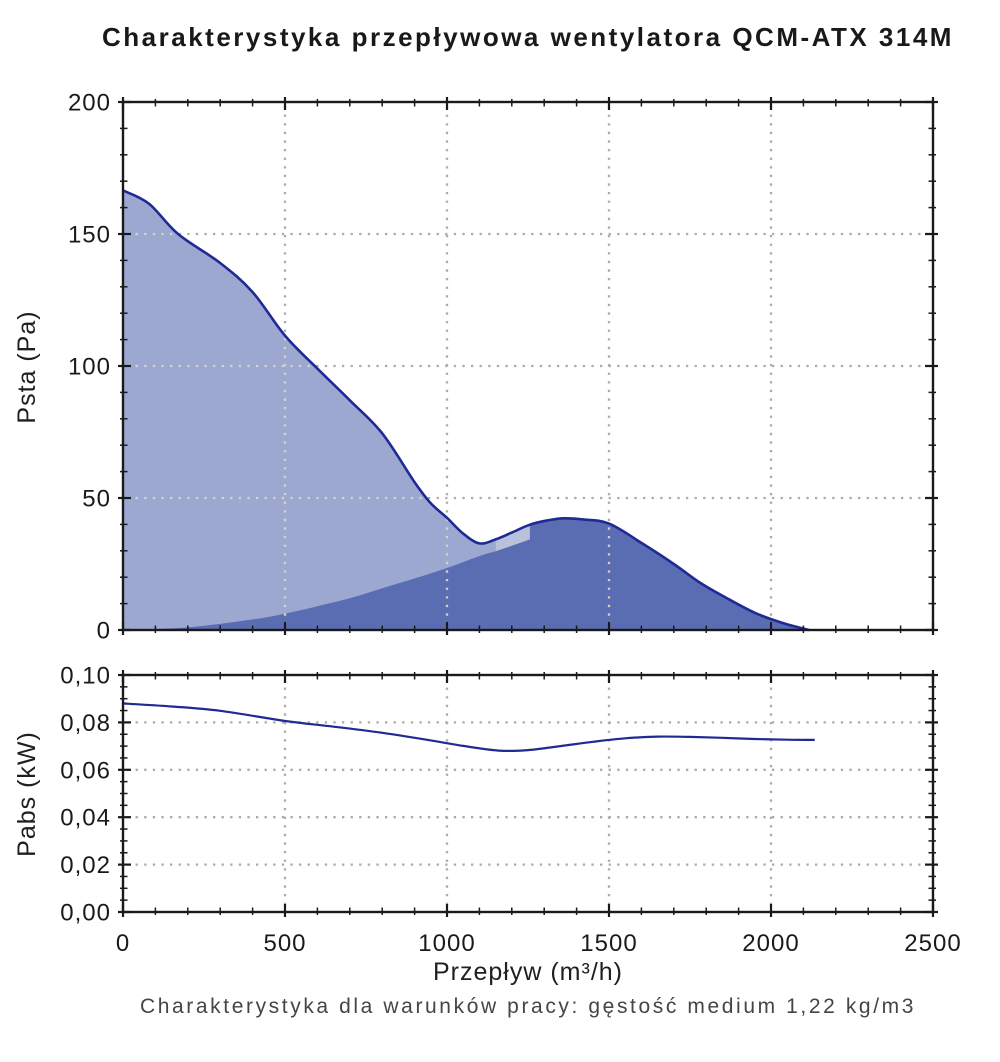 This screenshot has height=1062, width=1000. Describe the element at coordinates (27, 367) in the screenshot. I see `psta-axis-label: Psta (Pa)` at that location.